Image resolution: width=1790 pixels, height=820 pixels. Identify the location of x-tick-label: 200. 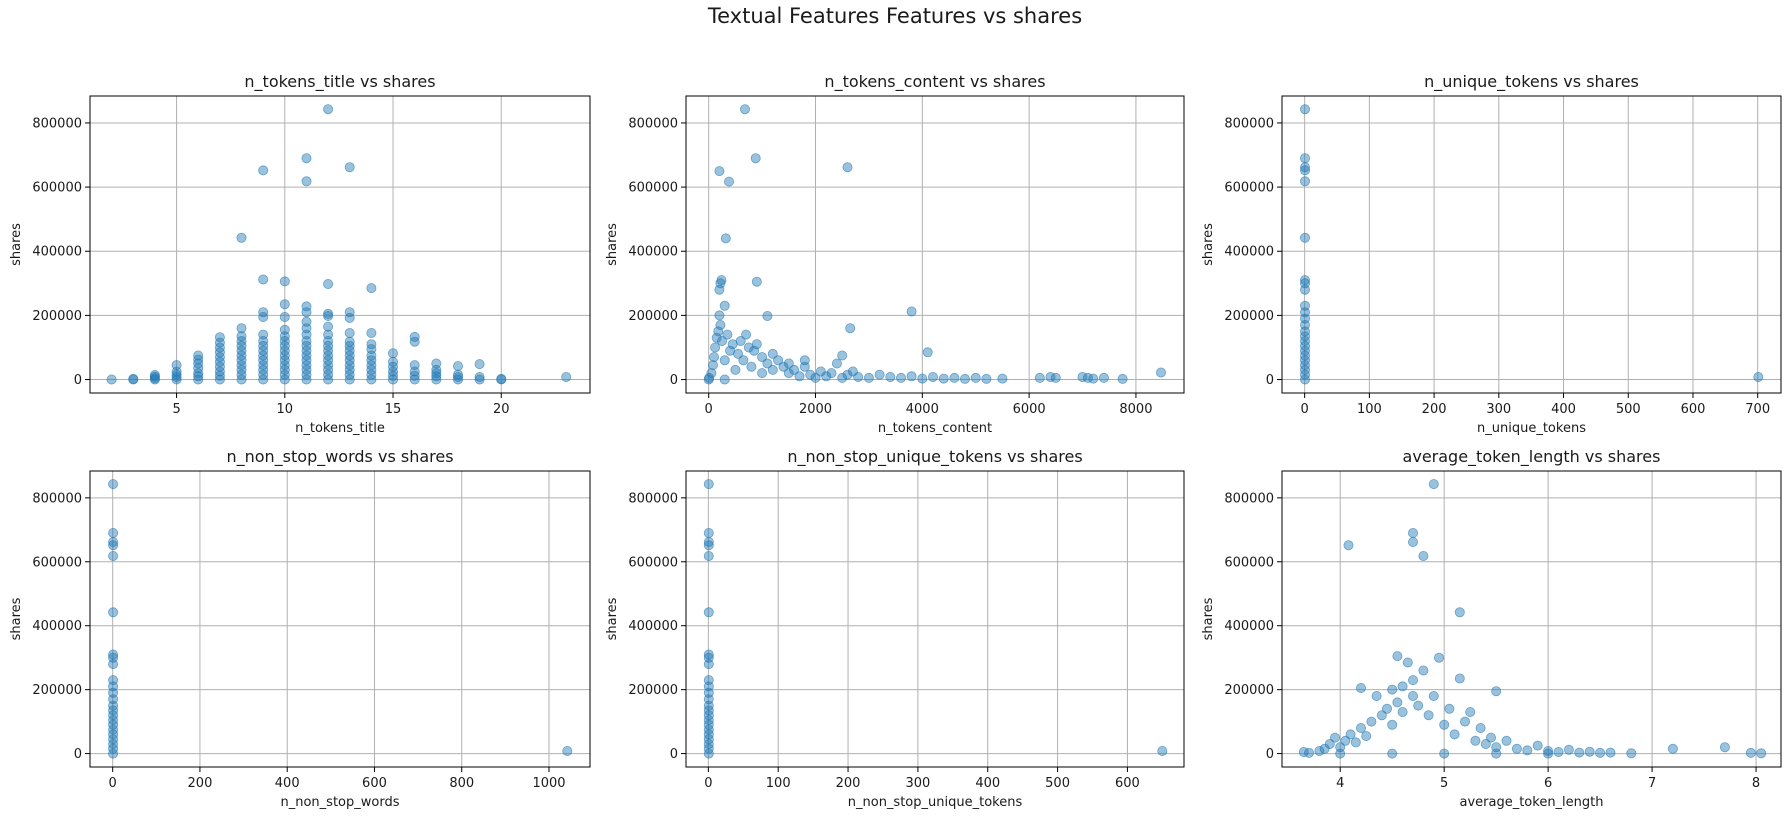
(1434, 409).